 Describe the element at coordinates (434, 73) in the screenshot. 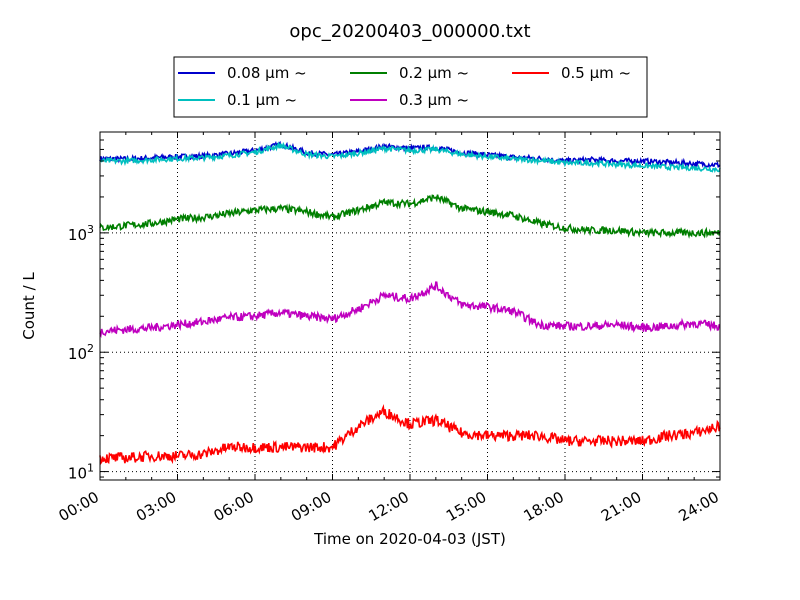

I see `legend-label: 0.2 μm ~` at that location.